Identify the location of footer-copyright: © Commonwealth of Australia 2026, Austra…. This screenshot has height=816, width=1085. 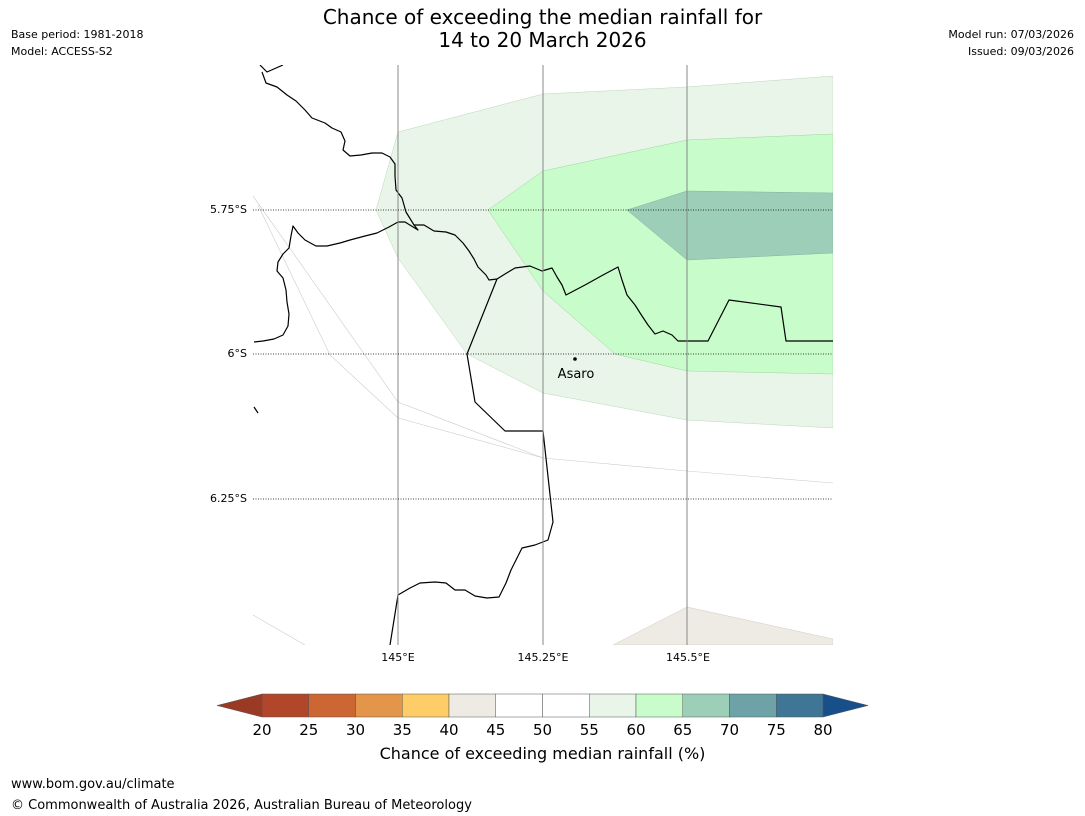
(241, 805).